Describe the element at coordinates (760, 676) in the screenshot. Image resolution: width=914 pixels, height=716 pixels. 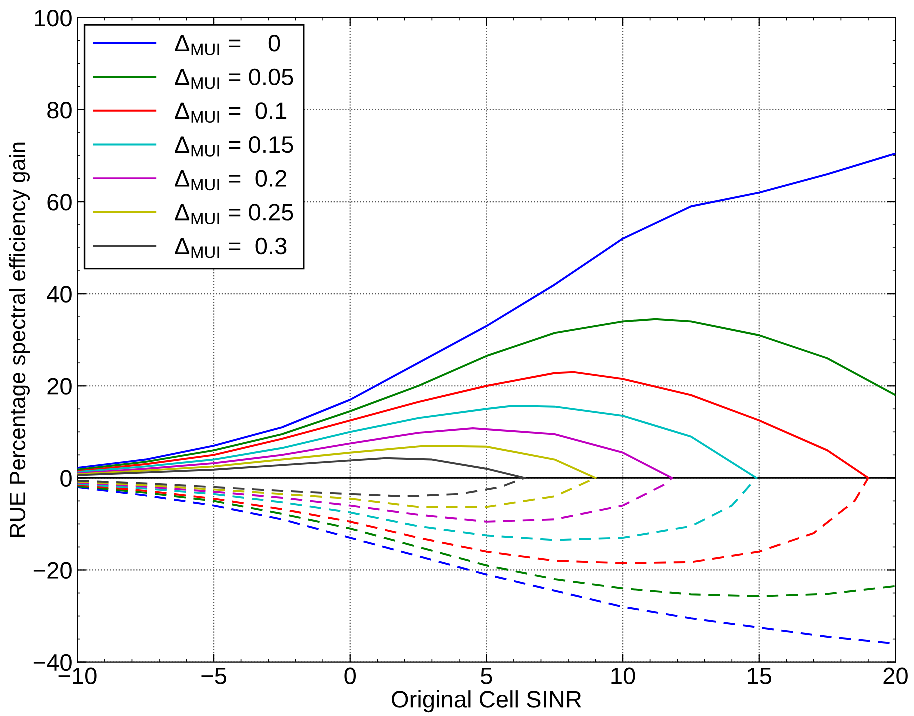
I see `x-tick-label: 15` at that location.